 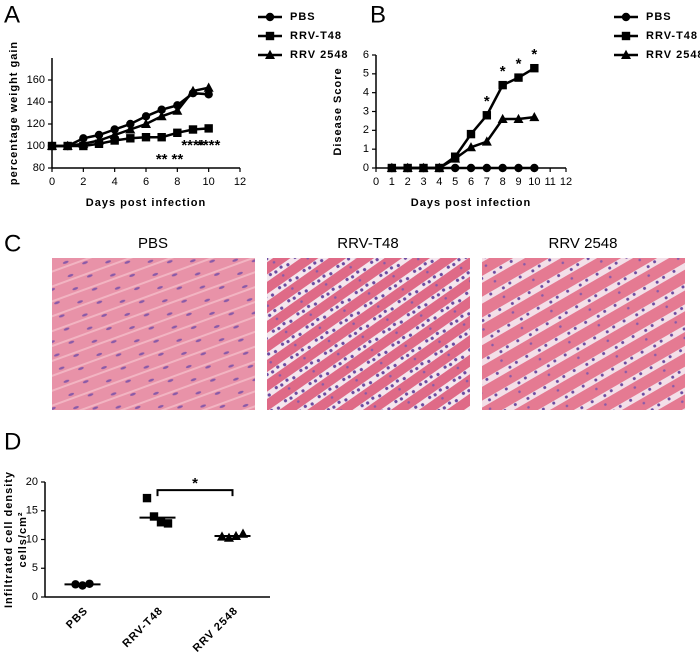 What do you see at coordinates (366, 130) in the screenshot?
I see `y-tick-label: 2` at bounding box center [366, 130].